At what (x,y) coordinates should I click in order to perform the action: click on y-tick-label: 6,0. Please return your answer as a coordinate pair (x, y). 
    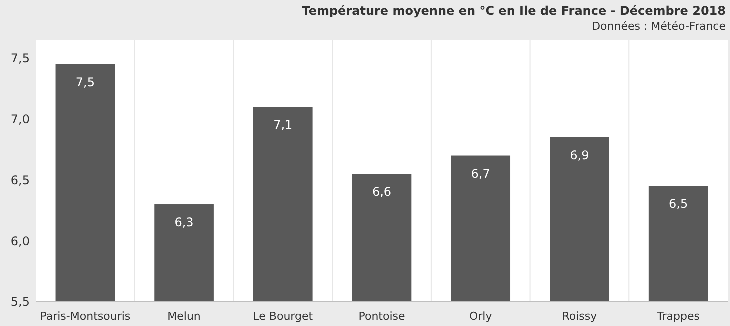
    Looking at the image, I should click on (20, 241).